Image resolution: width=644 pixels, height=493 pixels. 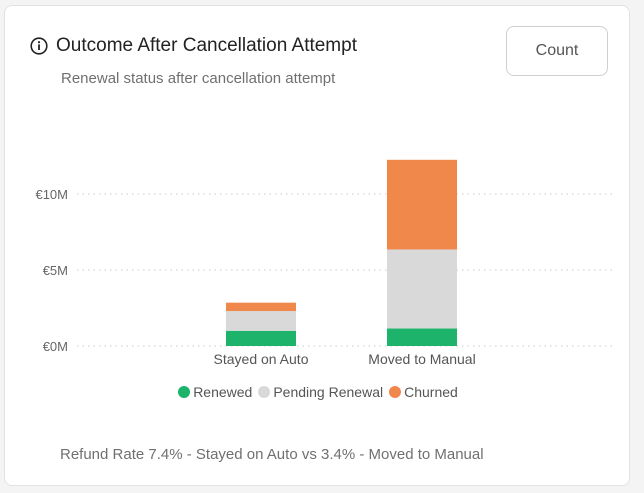 I want to click on legend-item: Pending Renewal, so click(x=320, y=392).